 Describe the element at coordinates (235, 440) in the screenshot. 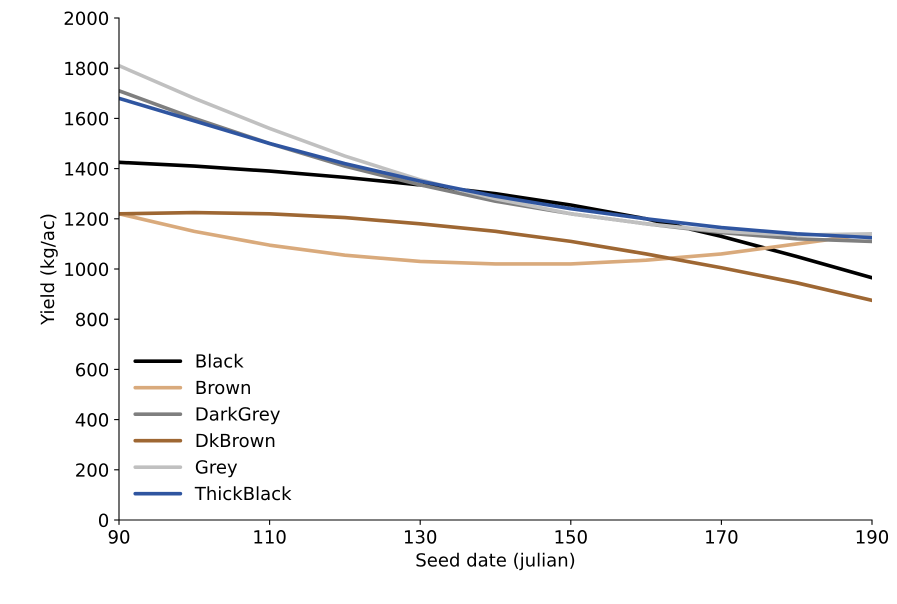

I see `legend-label: DkBrown` at that location.